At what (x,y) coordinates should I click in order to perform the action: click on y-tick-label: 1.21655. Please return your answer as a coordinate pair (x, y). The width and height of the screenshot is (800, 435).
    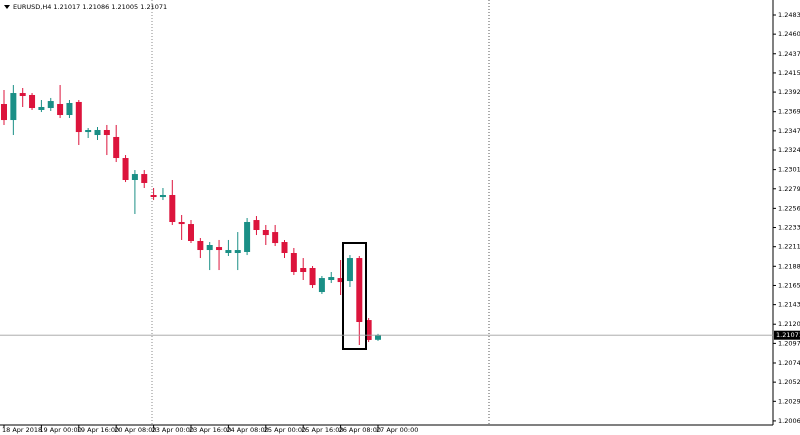
    Looking at the image, I should click on (789, 285).